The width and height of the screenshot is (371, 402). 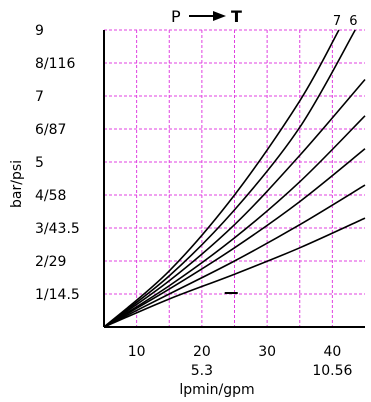 I want to click on x-axis-title: lpmin/gpm, so click(x=216, y=390).